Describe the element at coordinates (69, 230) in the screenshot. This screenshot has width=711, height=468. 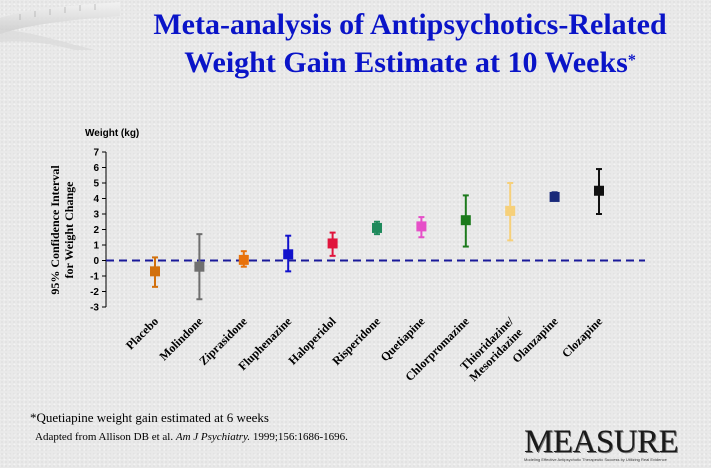
I see `y-axis-title-line2: for Weight Change` at that location.